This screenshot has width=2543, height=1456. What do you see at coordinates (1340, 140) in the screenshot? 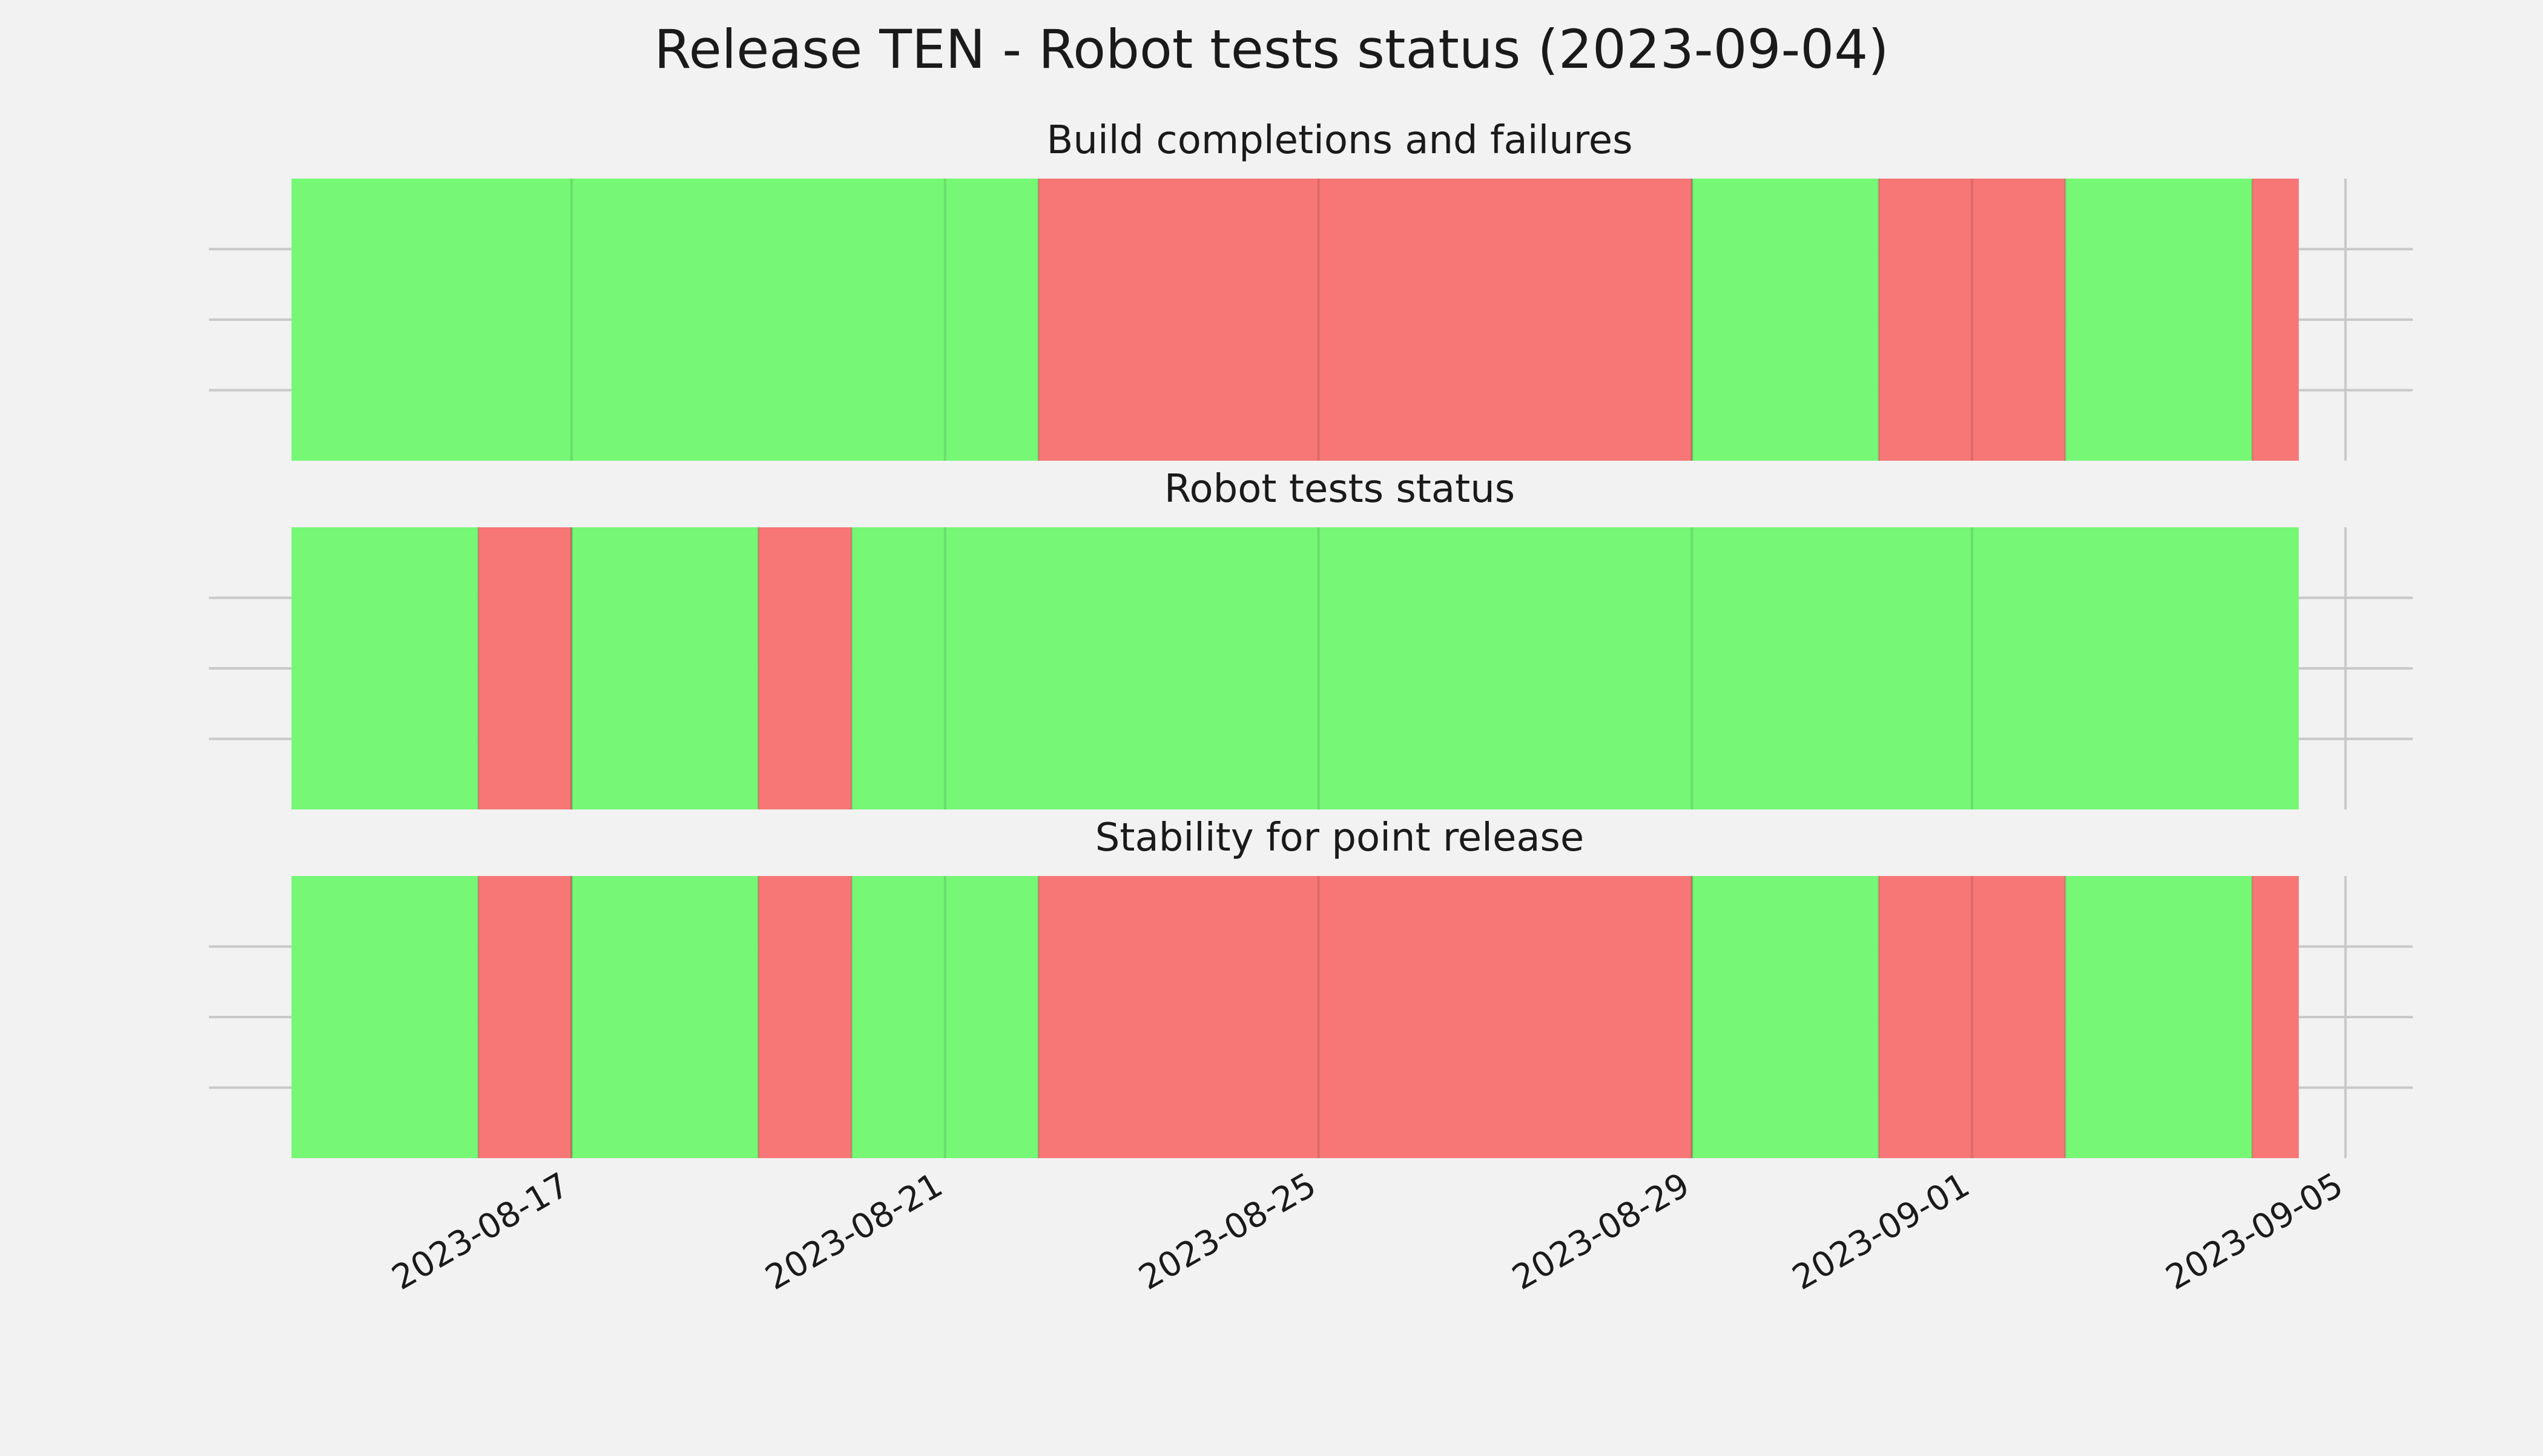
I see `panel-title: Build completions and failures` at bounding box center [1340, 140].